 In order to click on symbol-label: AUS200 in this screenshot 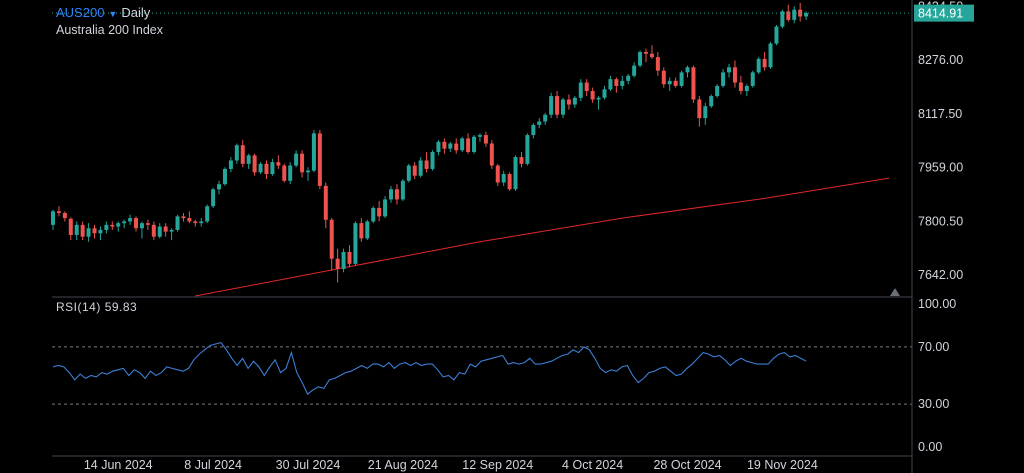, I will do `click(80, 12)`.